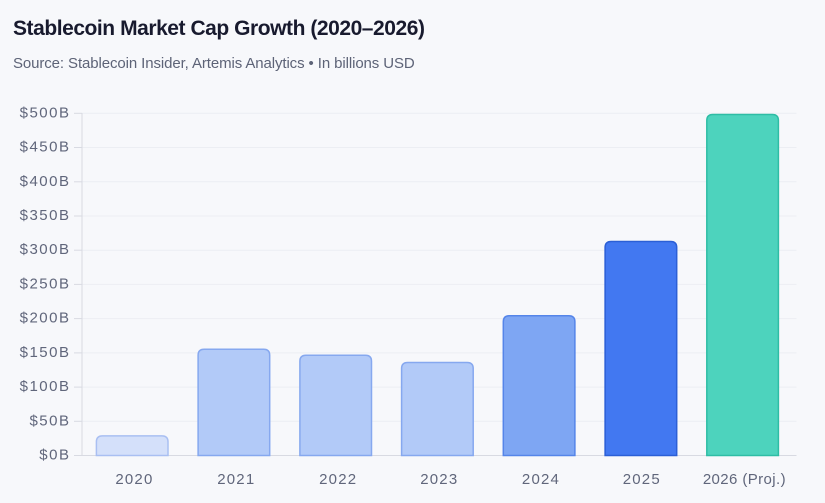 The height and width of the screenshot is (503, 825). Describe the element at coordinates (338, 479) in the screenshot. I see `svg-text: 2022` at that location.